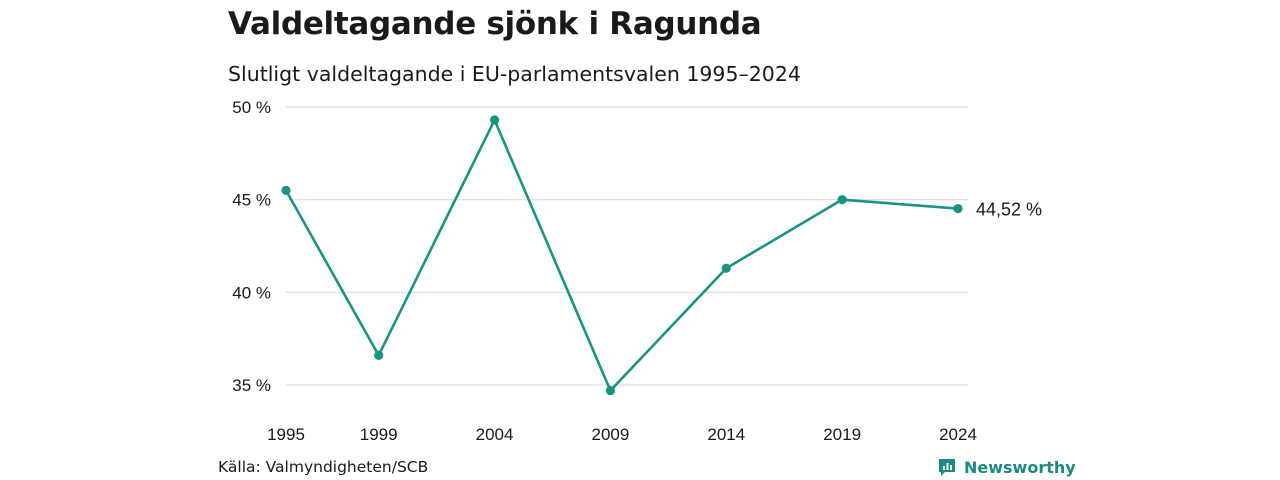 The width and height of the screenshot is (1280, 480). I want to click on source-note: Källa: Valmyndigheten/SCB, so click(323, 467).